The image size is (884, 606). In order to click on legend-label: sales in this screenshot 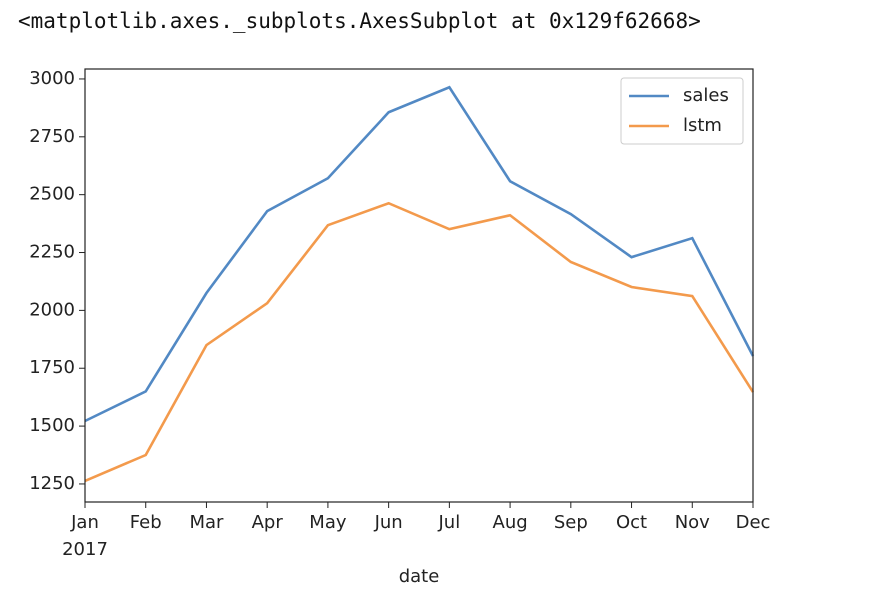, I will do `click(706, 95)`.